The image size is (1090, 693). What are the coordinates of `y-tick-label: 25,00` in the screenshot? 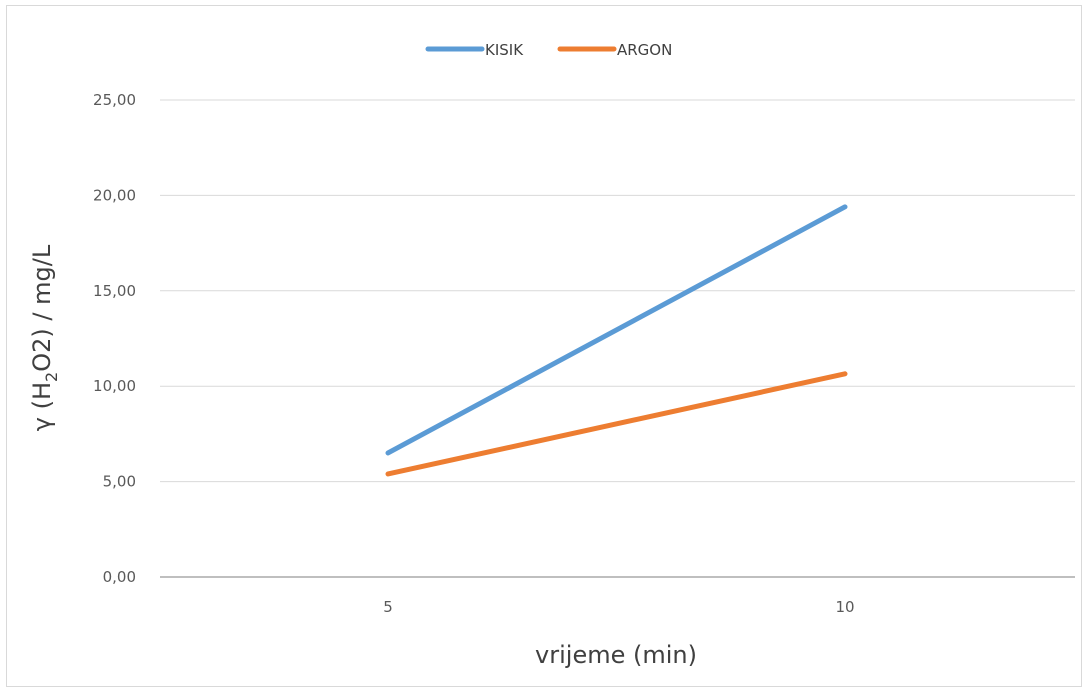 It's located at (114, 100).